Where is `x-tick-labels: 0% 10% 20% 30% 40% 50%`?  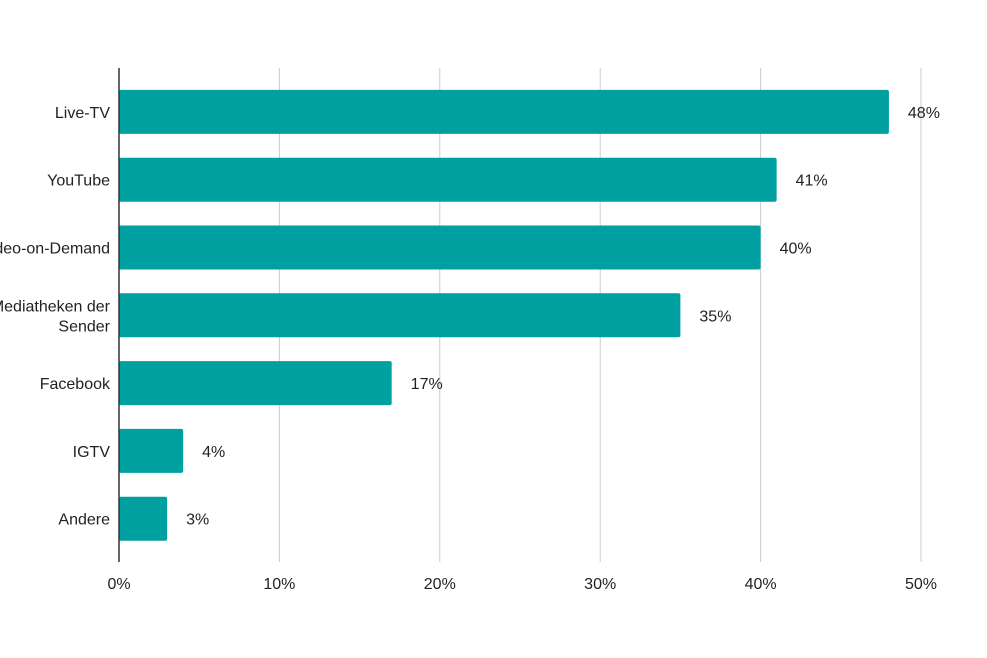 x-tick-labels: 0% 10% 20% 30% 40% 50% is located at coordinates (522, 584).